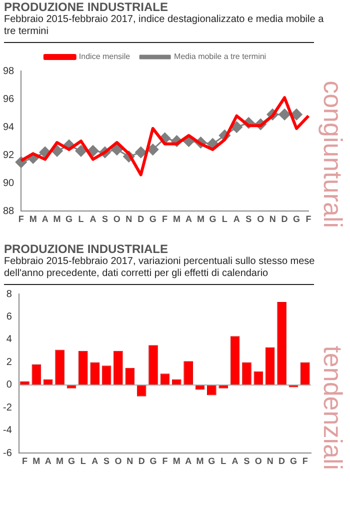 This screenshot has width=350, height=528. What do you see at coordinates (164, 26) in the screenshot?
I see `chart-subtitle: Febbraio 2015-febbraio 2017, indice destagionalizzato e media mobile a tre termini` at bounding box center [164, 26].